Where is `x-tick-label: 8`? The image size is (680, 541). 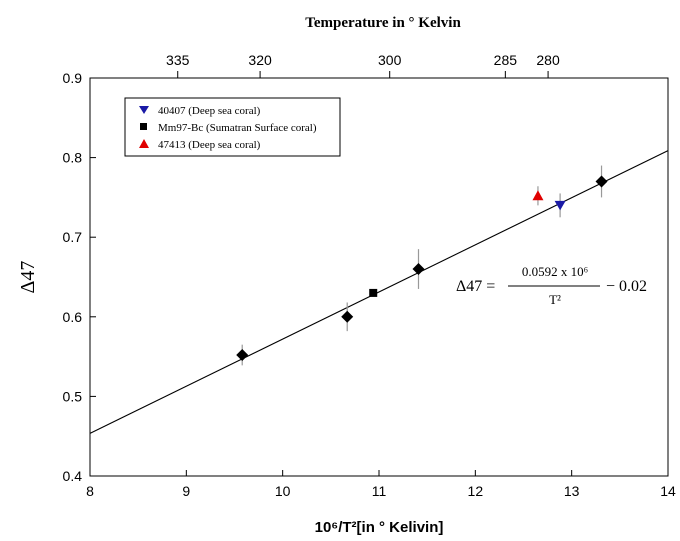 x-tick-label: 8 is located at coordinates (90, 491).